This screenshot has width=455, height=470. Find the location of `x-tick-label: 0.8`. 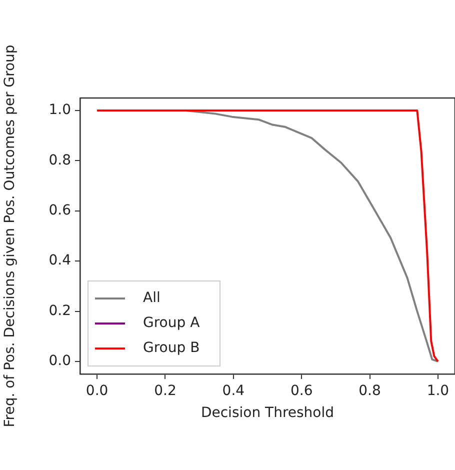

x-tick-label: 0.8 is located at coordinates (369, 391).